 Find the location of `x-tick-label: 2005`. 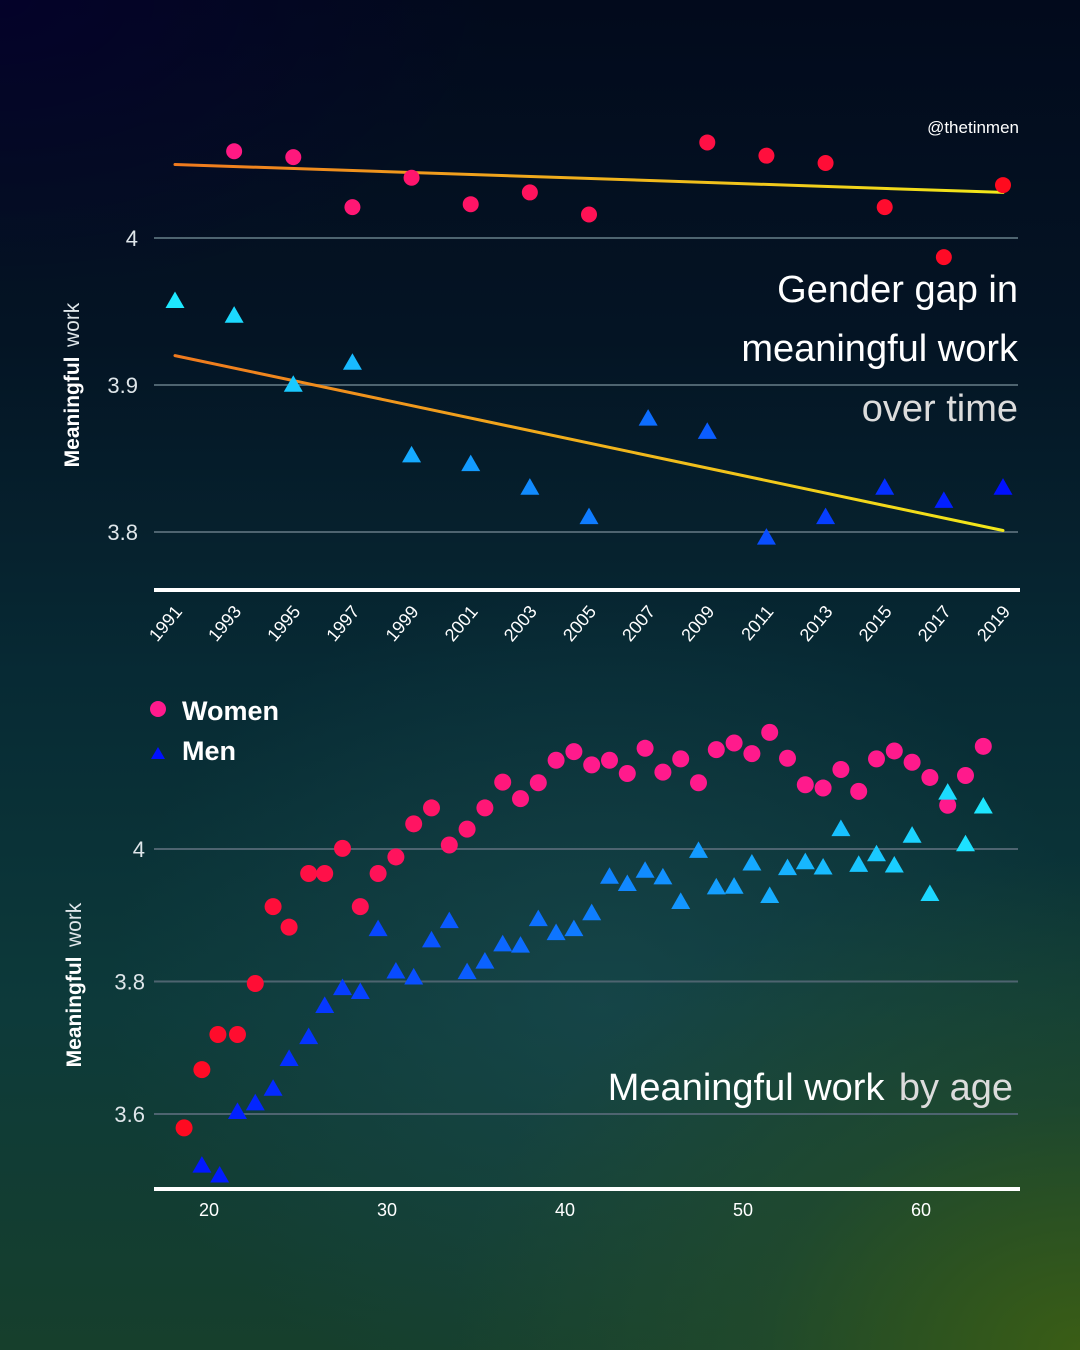

x-tick-label: 2005 is located at coordinates (579, 624).